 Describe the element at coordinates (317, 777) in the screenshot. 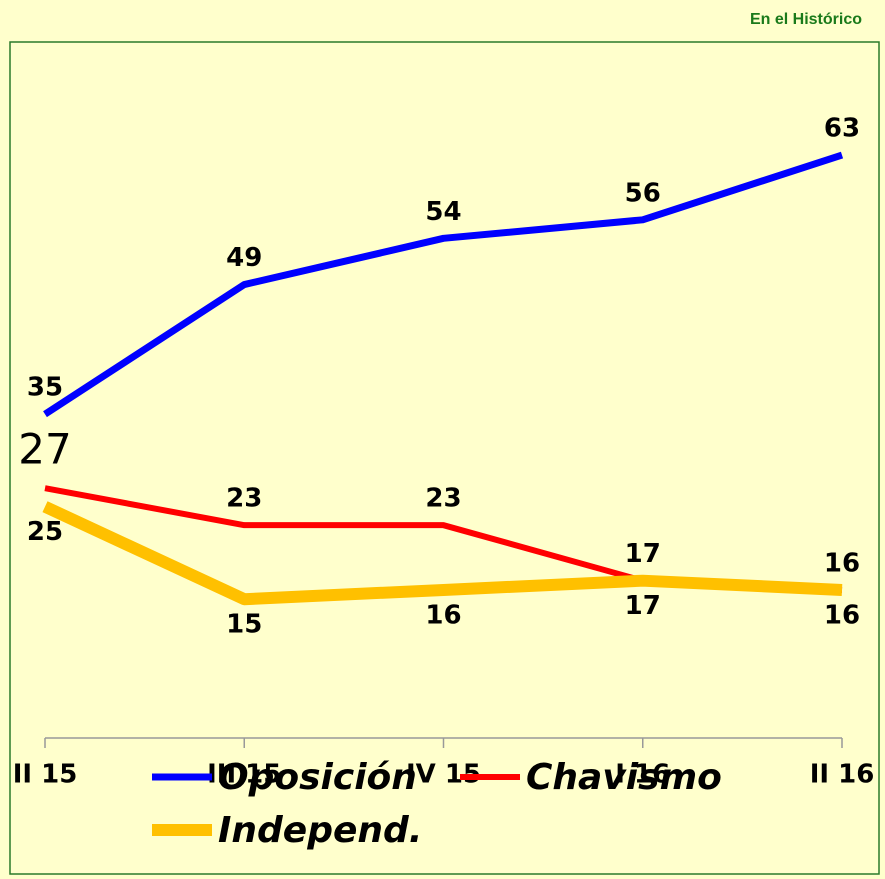

I see `legend-label: Oposición` at that location.